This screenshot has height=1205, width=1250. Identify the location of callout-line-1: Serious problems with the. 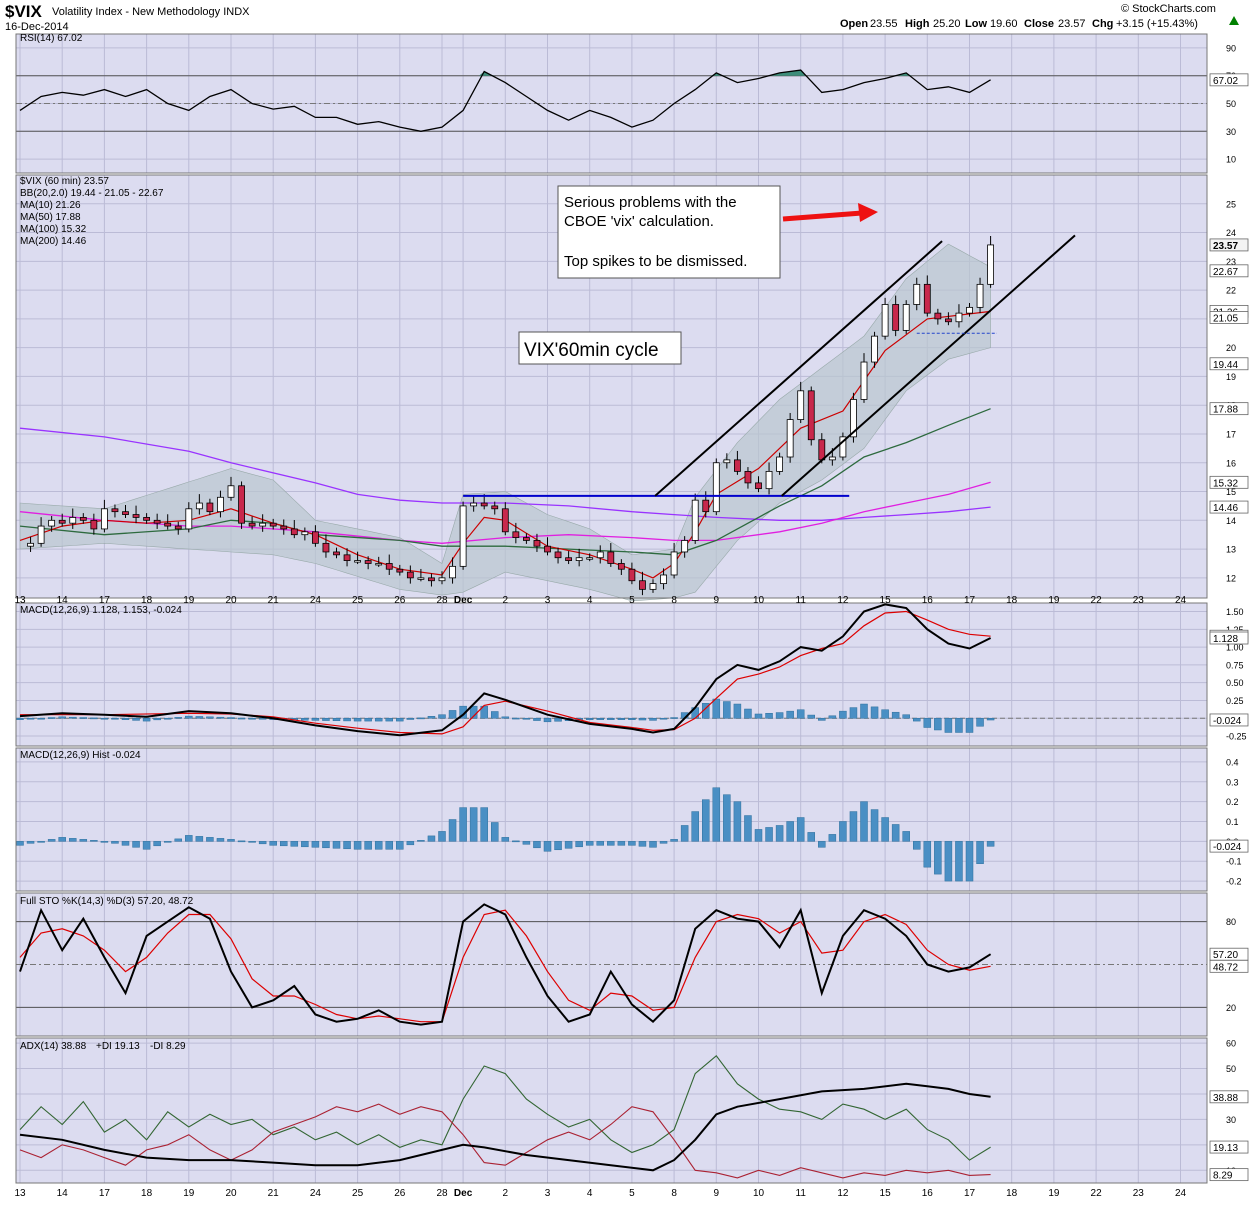
(650, 202).